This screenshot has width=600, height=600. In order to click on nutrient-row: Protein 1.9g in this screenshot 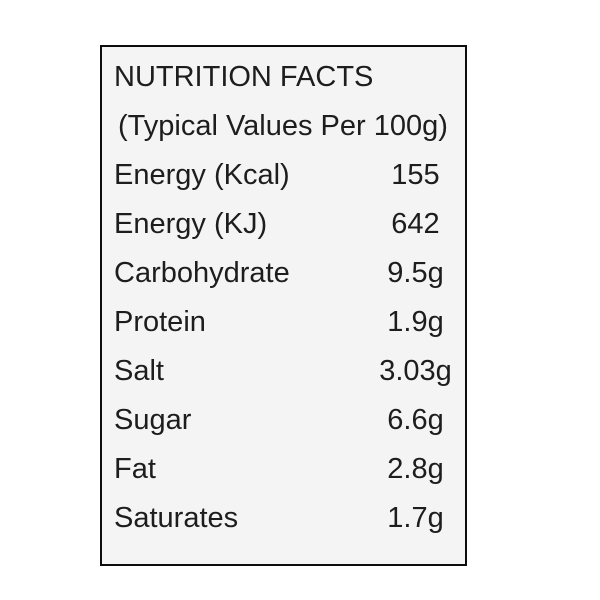, I will do `click(283, 322)`.